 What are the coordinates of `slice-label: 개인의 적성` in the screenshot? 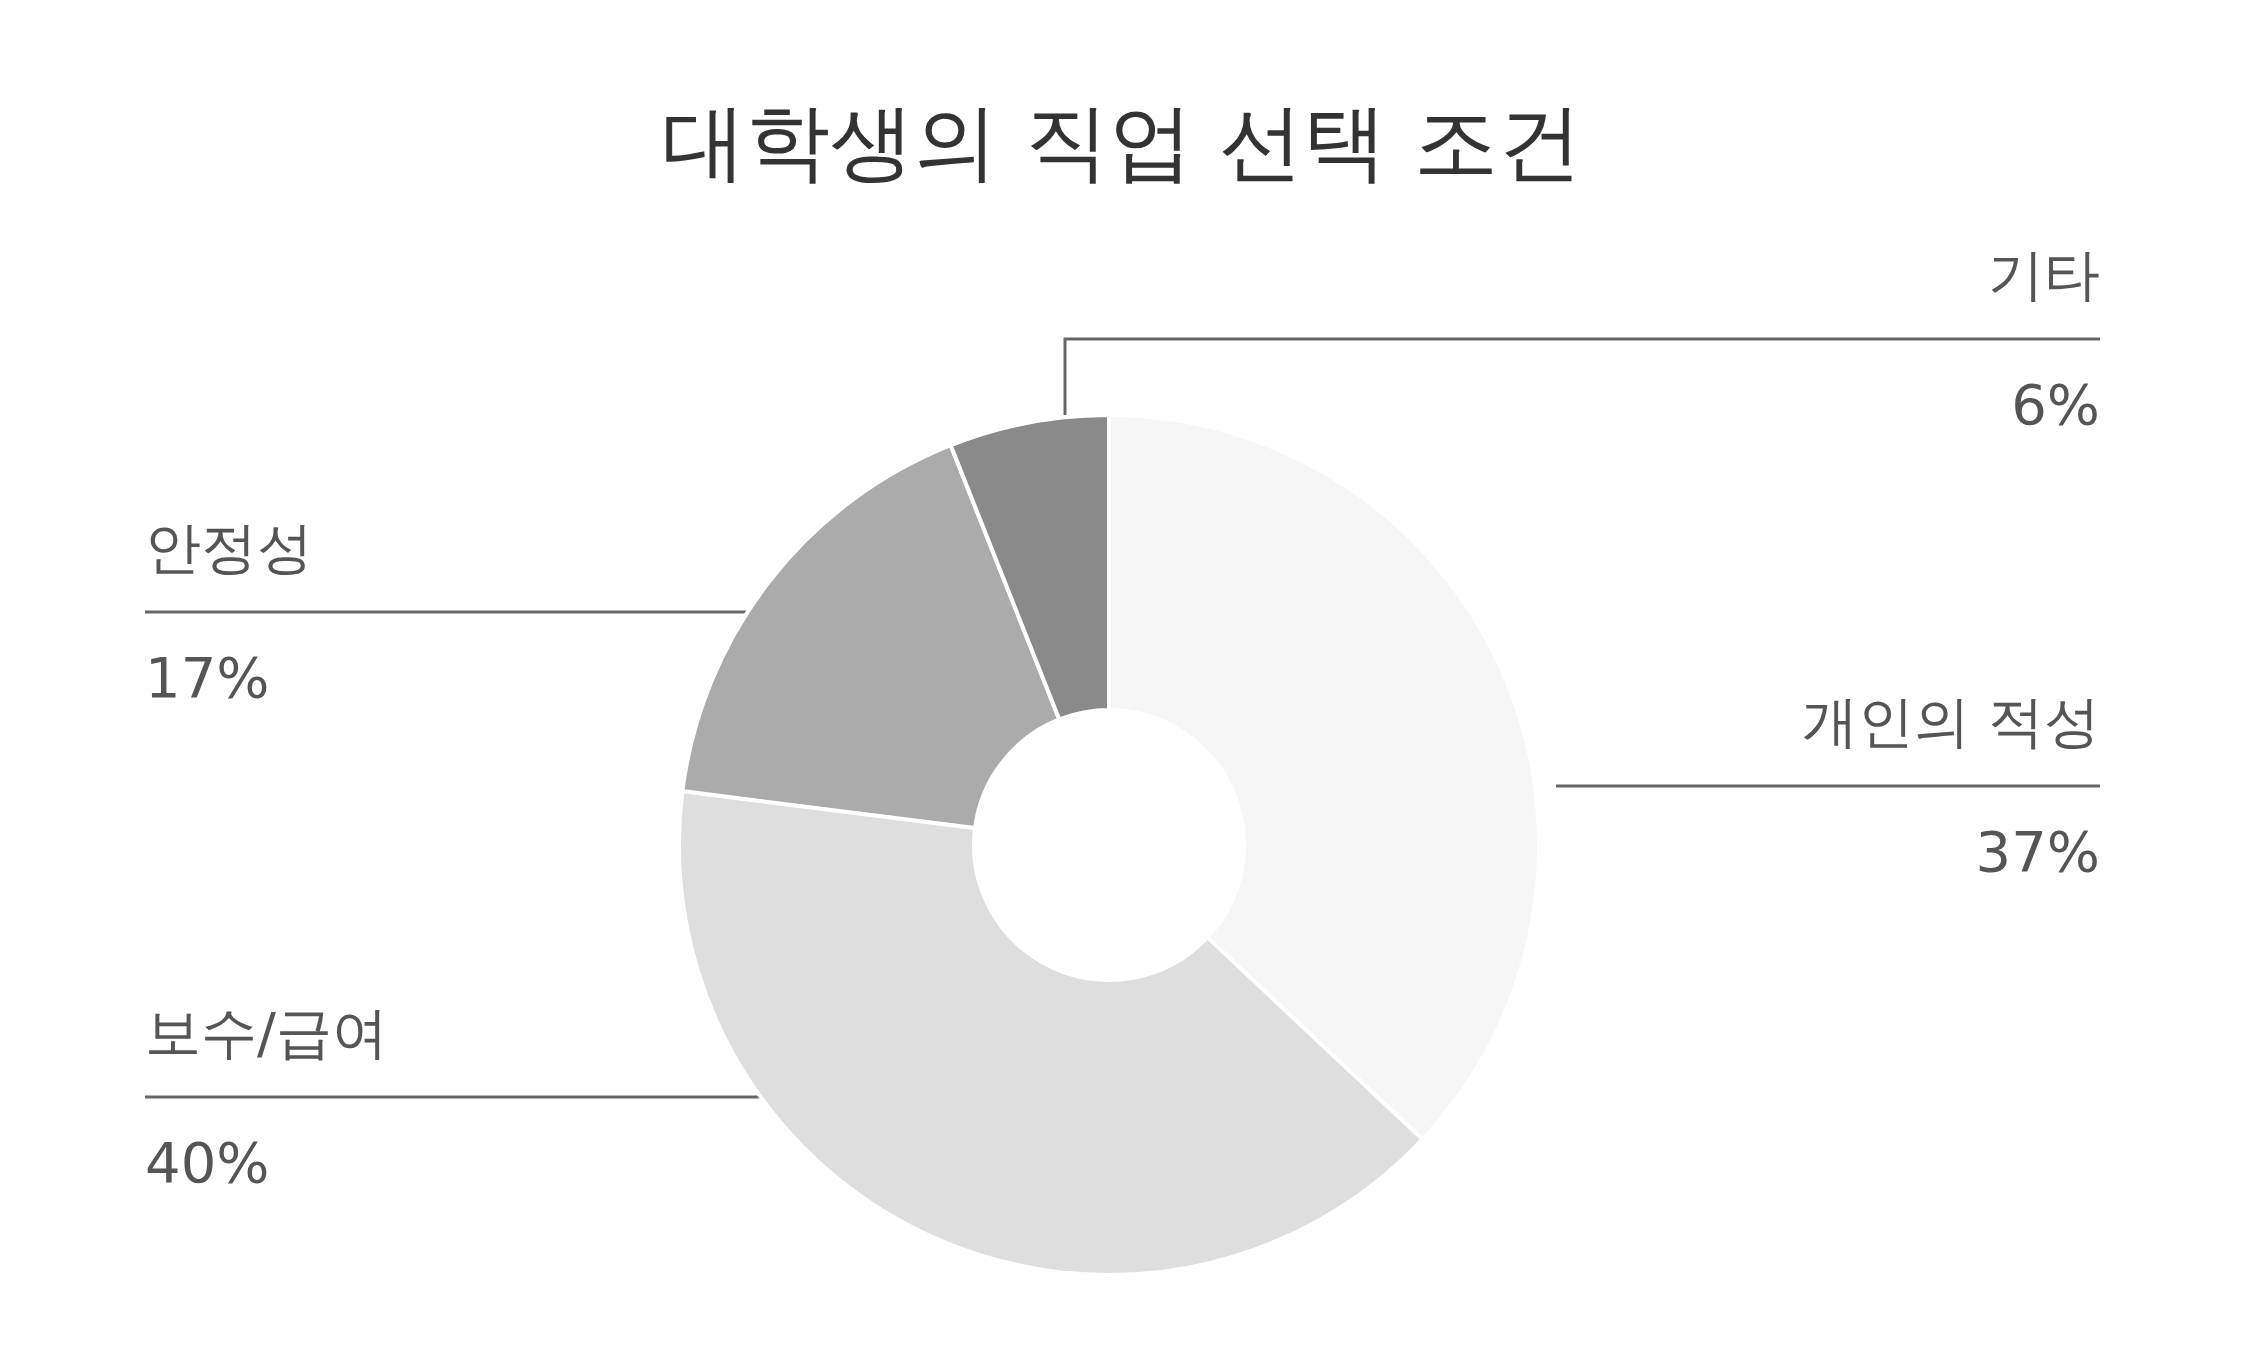 It's located at (1951, 721).